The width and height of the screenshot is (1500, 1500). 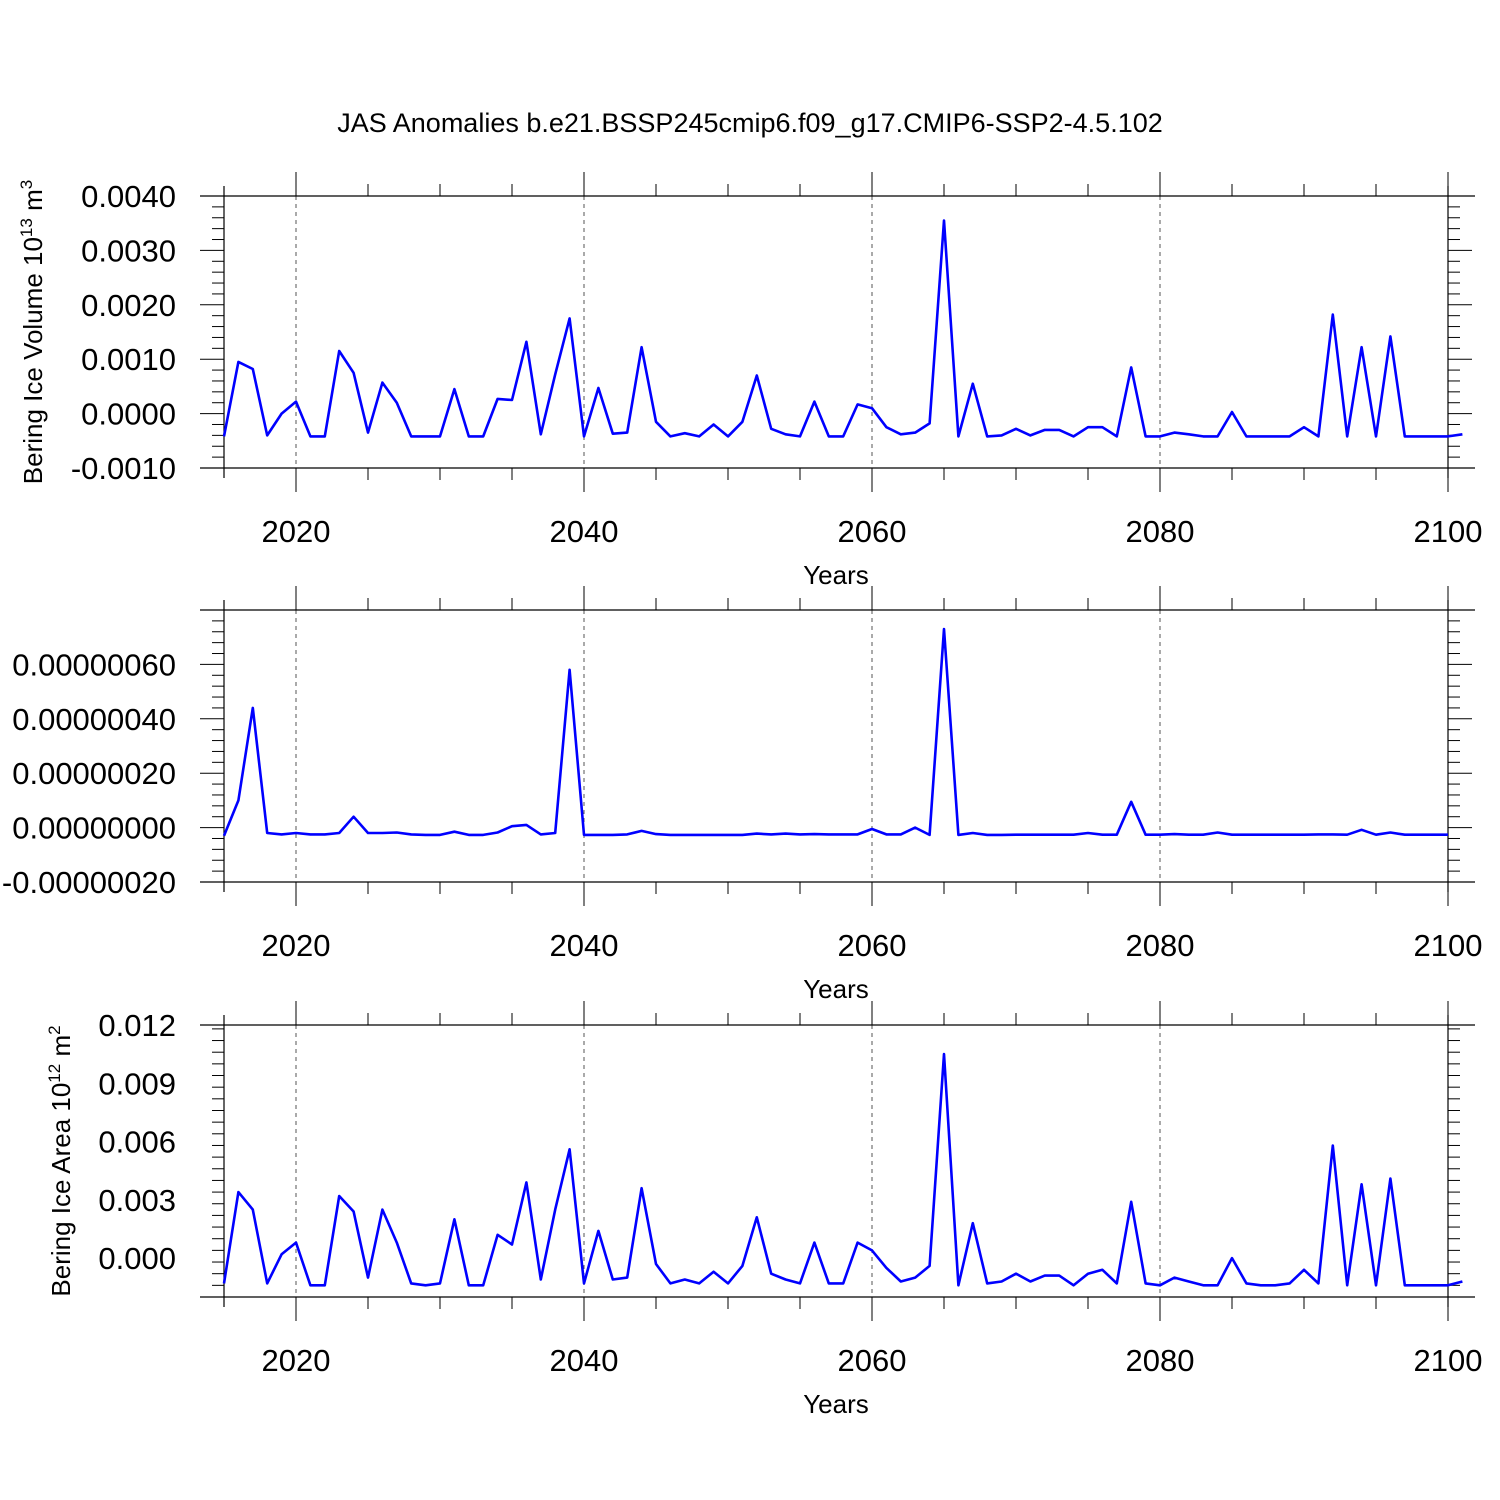 I want to click on y-axis-label-text: Bering Ice Volume 10, so click(x=33, y=360).